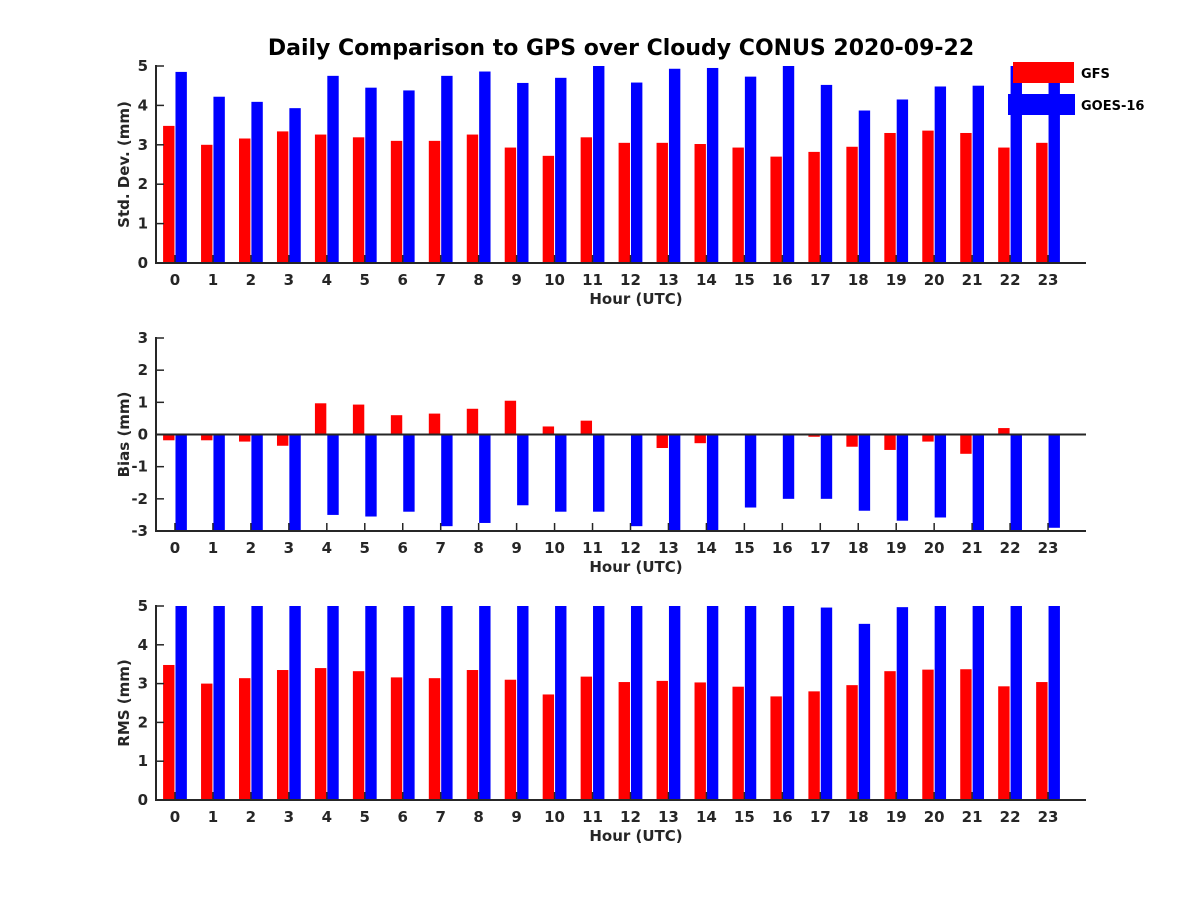  Describe the element at coordinates (554, 280) in the screenshot. I see `x-tick-label: 10` at that location.